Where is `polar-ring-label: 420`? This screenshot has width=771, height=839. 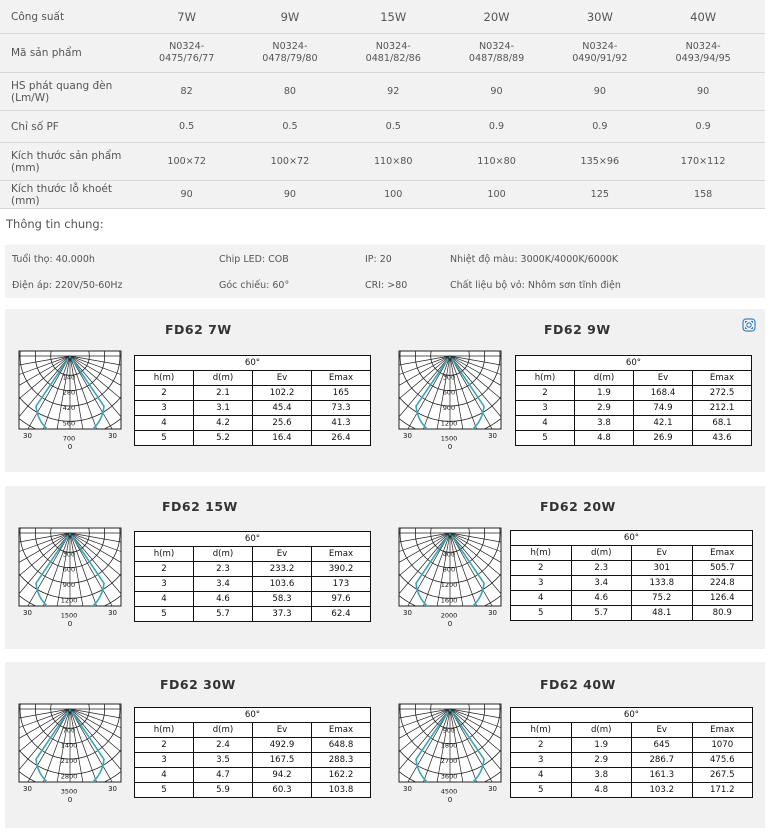 polar-ring-label: 420 is located at coordinates (69, 408).